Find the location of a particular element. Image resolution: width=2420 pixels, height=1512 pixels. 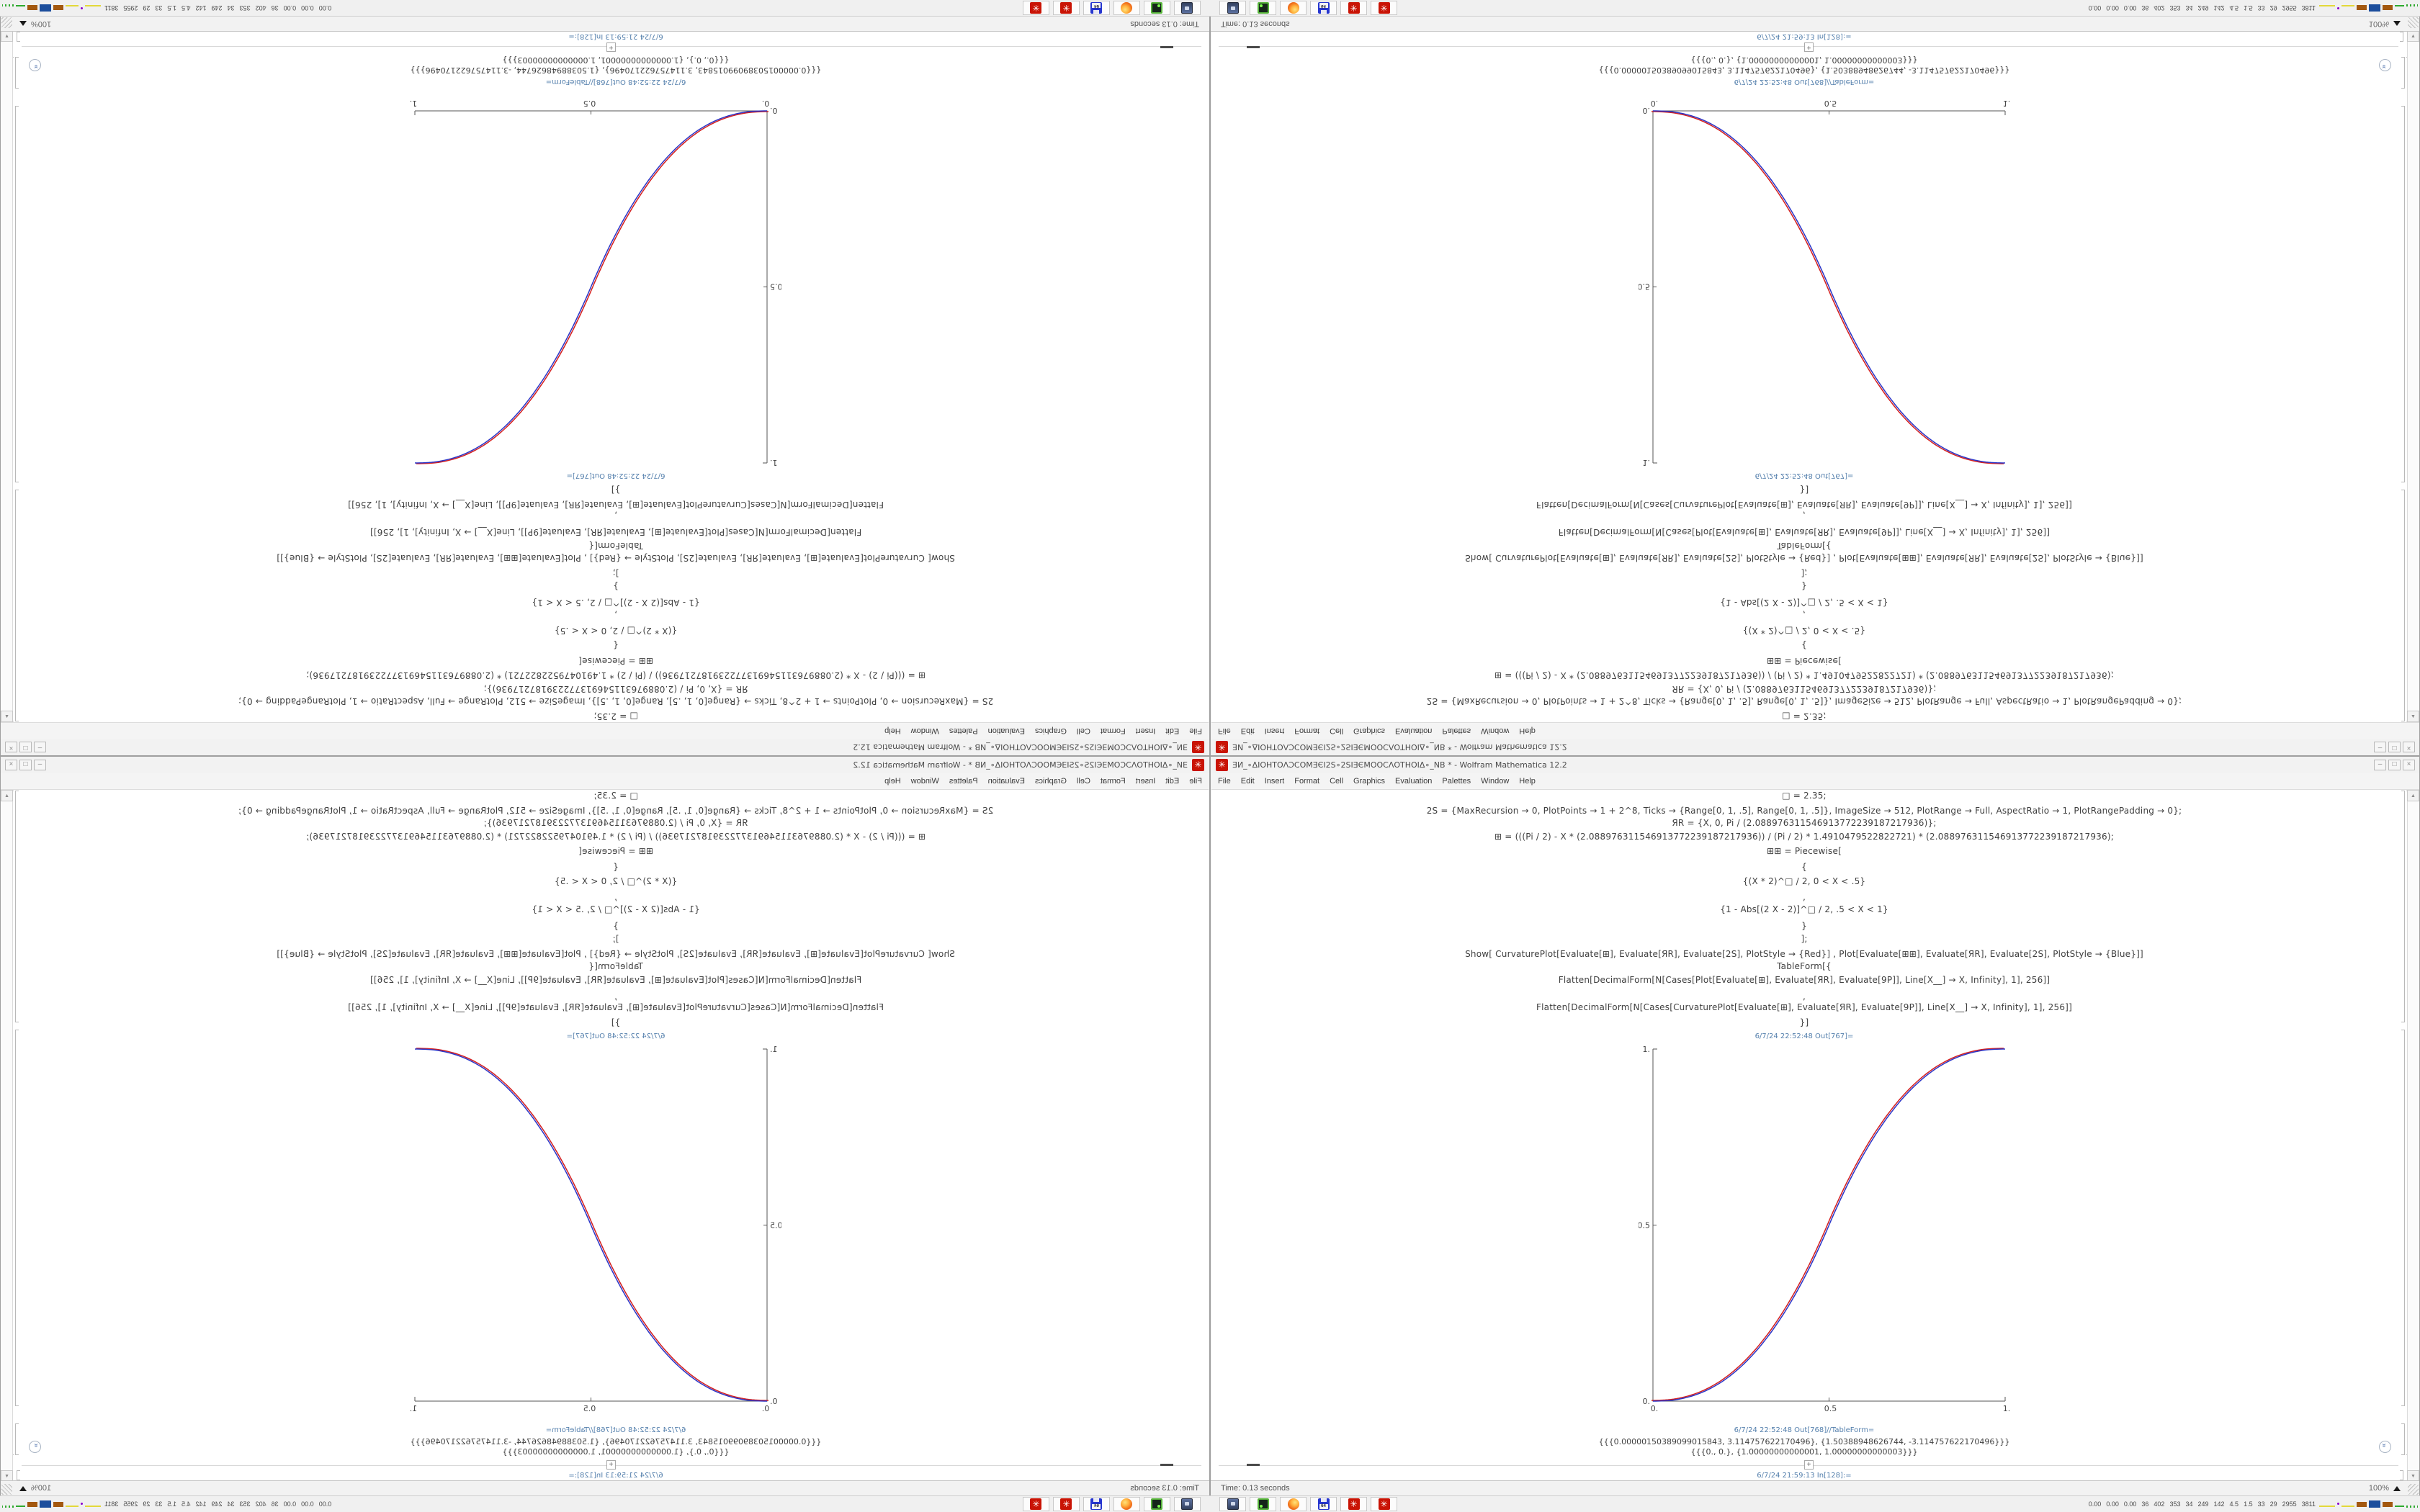

menu-format: Format is located at coordinates (1307, 781).